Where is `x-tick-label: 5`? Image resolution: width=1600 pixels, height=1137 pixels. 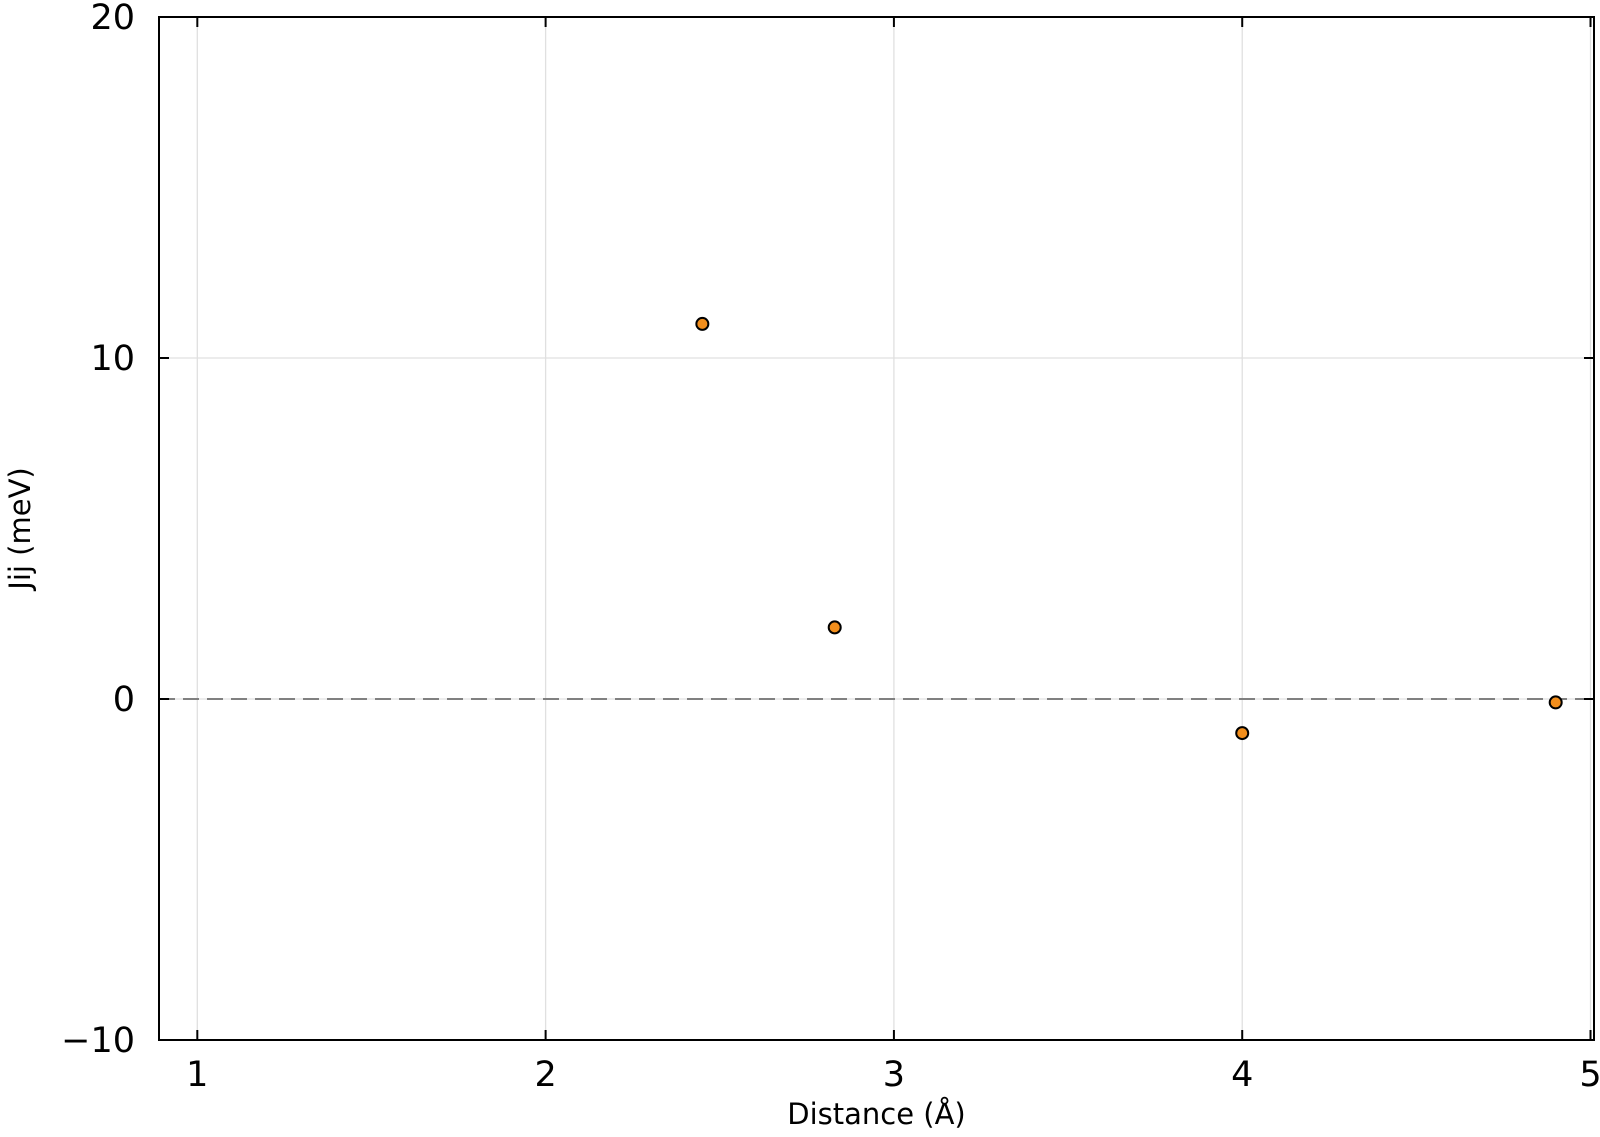
x-tick-label: 5 is located at coordinates (1589, 1075).